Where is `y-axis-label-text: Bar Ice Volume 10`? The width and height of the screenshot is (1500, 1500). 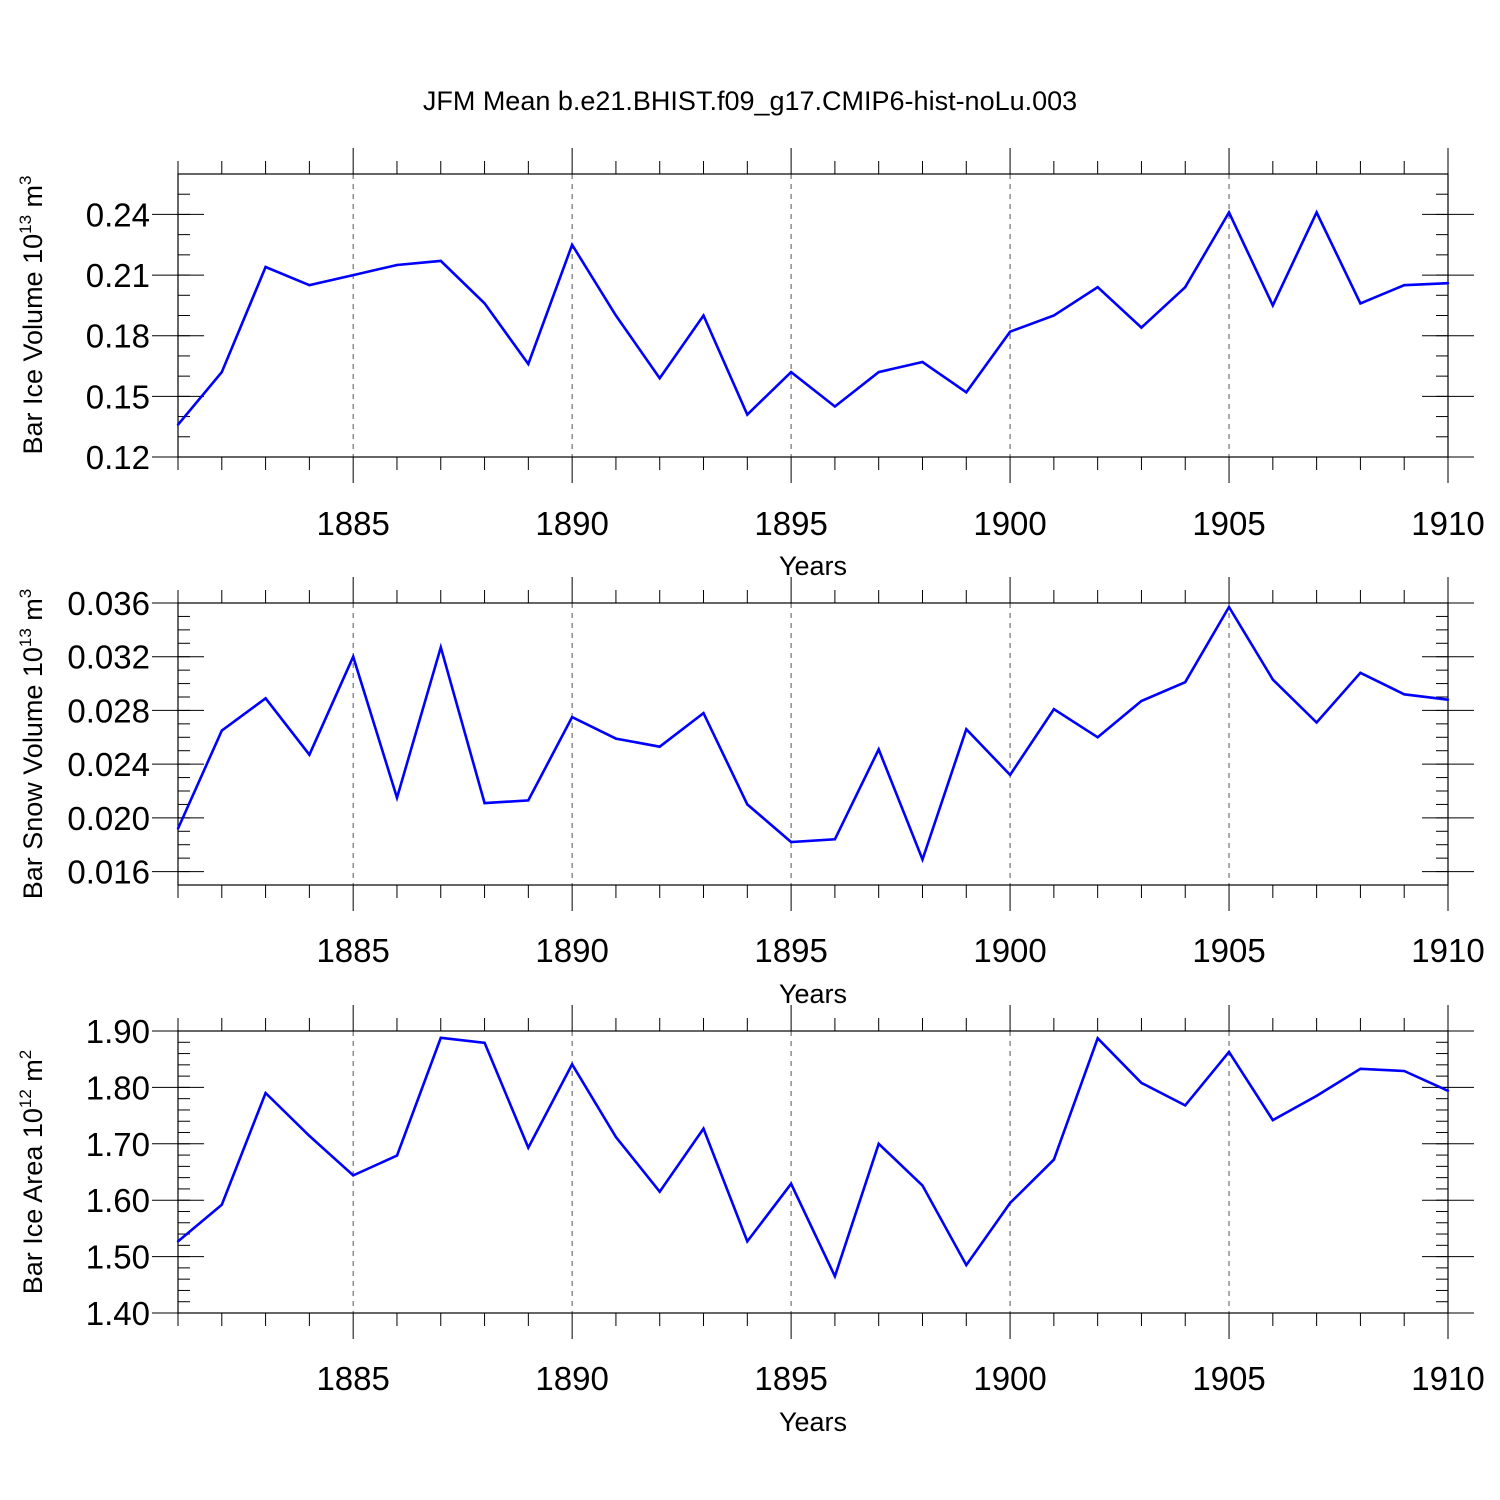
y-axis-label-text: Bar Ice Volume 10 is located at coordinates (33, 344).